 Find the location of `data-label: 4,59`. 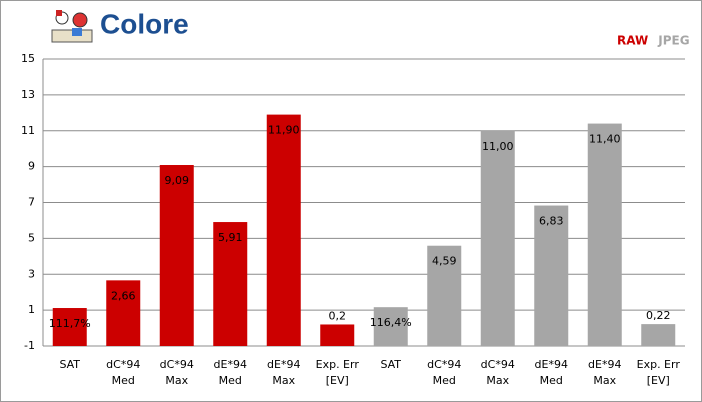

data-label: 4,59 is located at coordinates (444, 261).